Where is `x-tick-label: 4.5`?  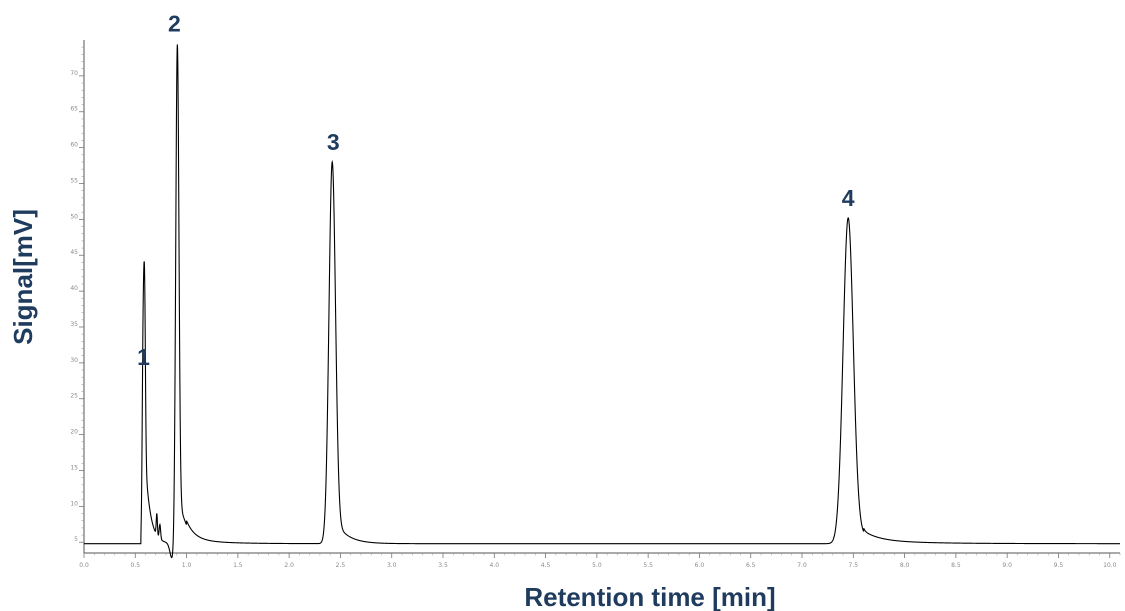 x-tick-label: 4.5 is located at coordinates (546, 565).